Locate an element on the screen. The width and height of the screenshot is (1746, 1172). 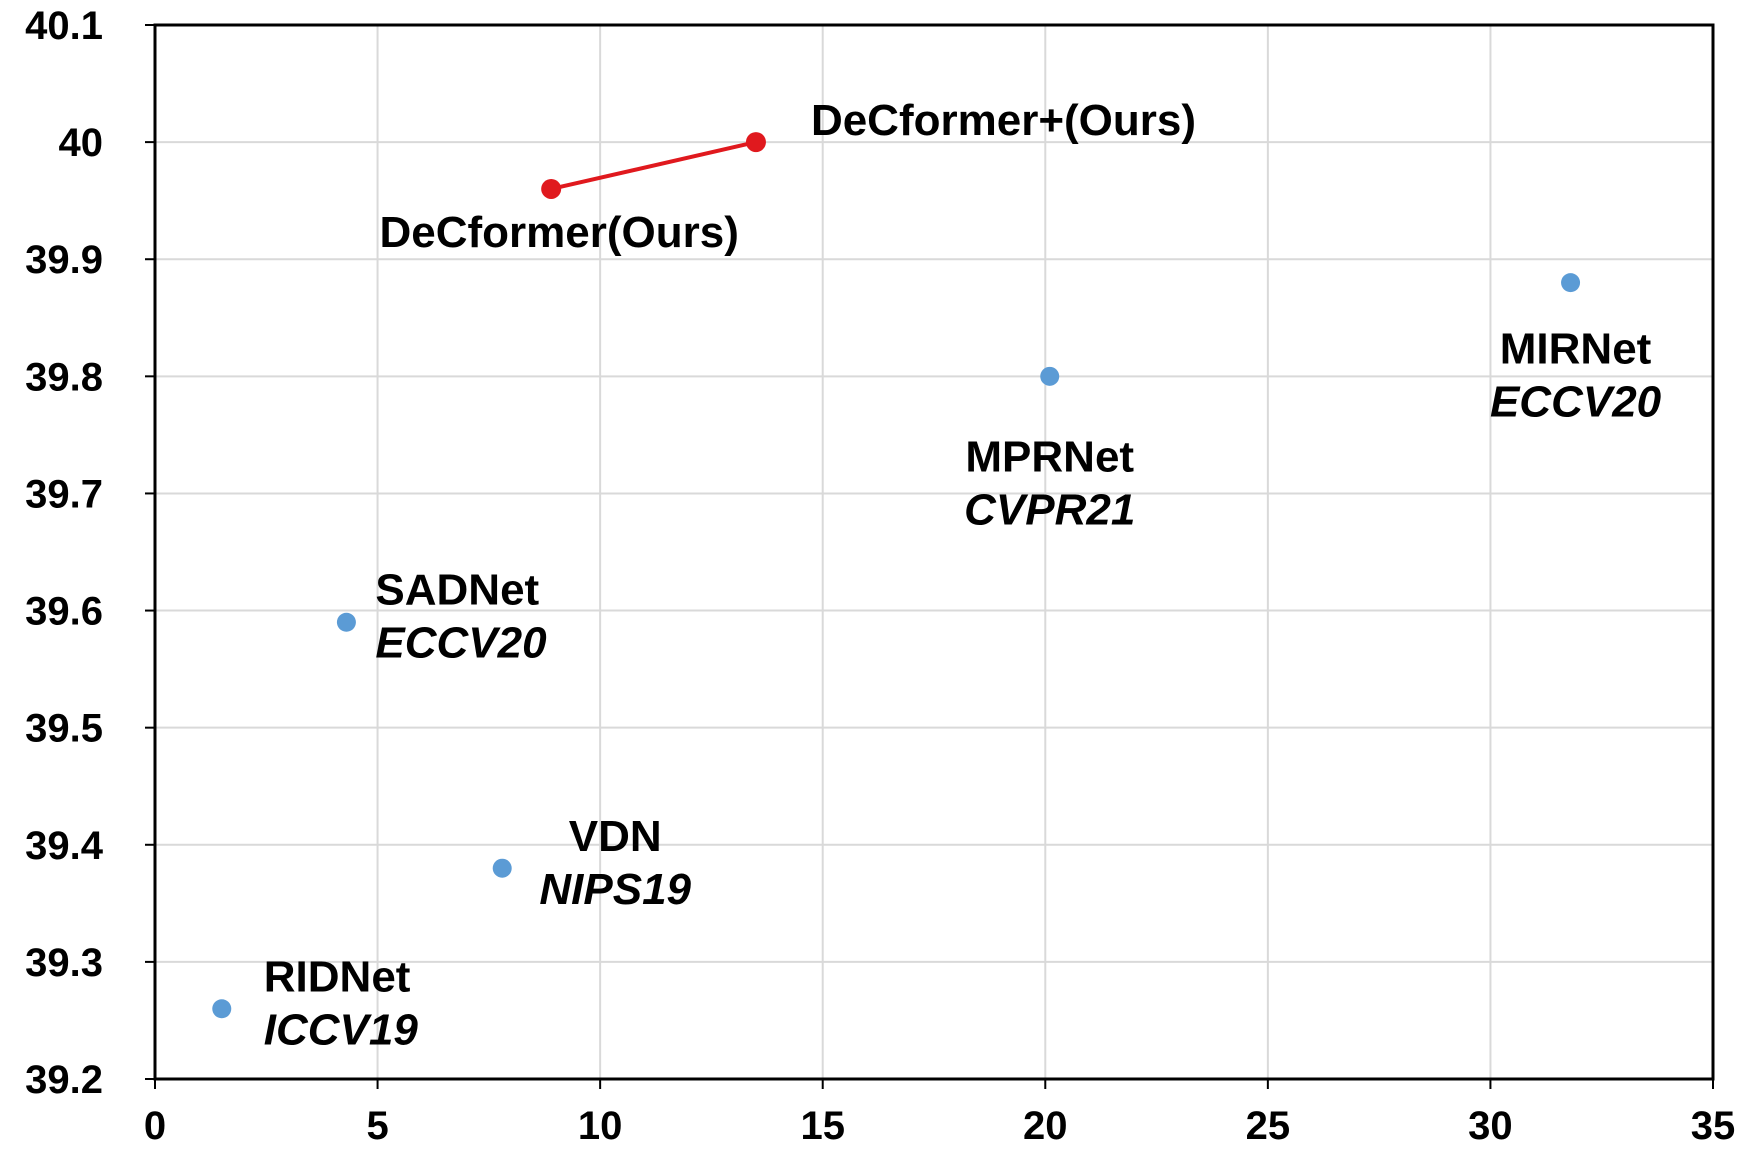
ours-series-line is located at coordinates (653, 165).